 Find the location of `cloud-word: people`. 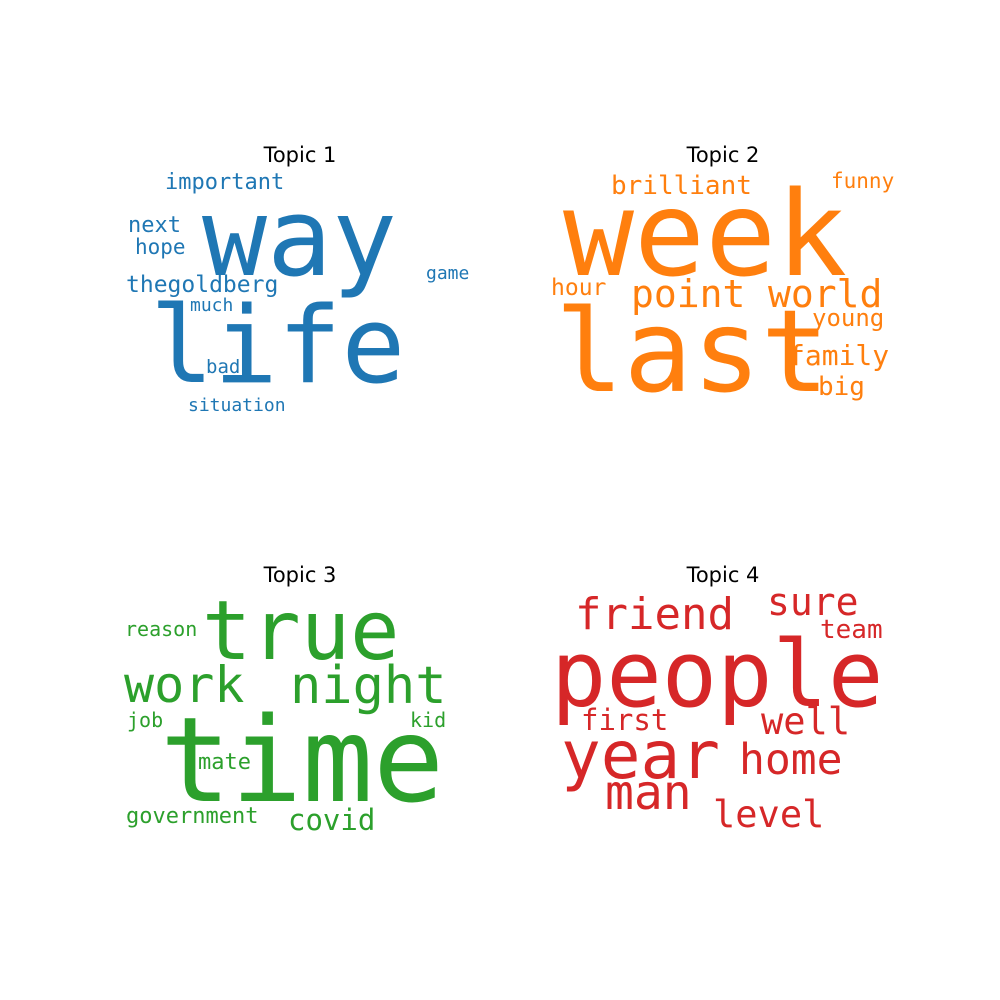

cloud-word: people is located at coordinates (717, 674).